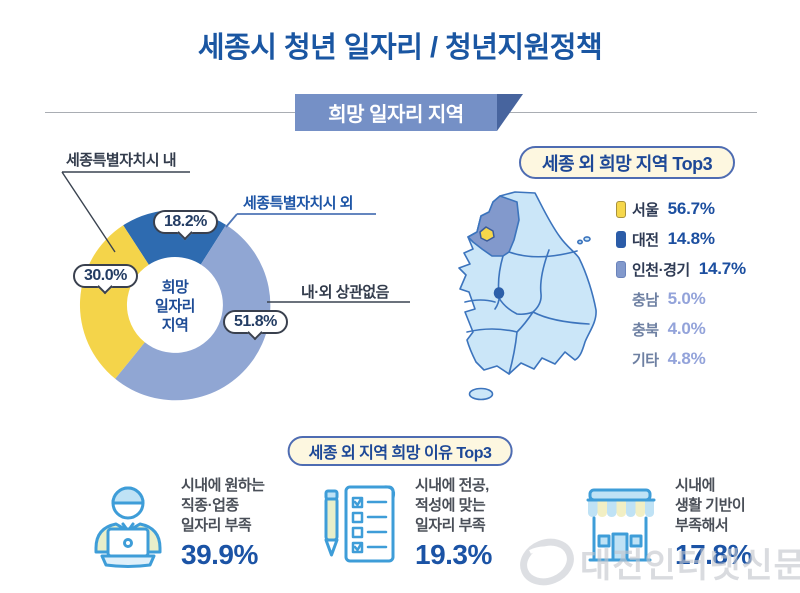  Describe the element at coordinates (645, 240) in the screenshot. I see `legend-label: 대전` at that location.